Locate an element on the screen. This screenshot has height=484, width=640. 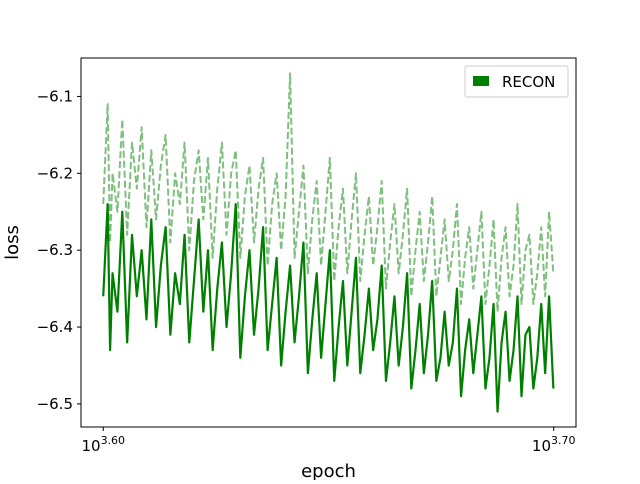
y-tick-label: −6.5 is located at coordinates (55, 404).